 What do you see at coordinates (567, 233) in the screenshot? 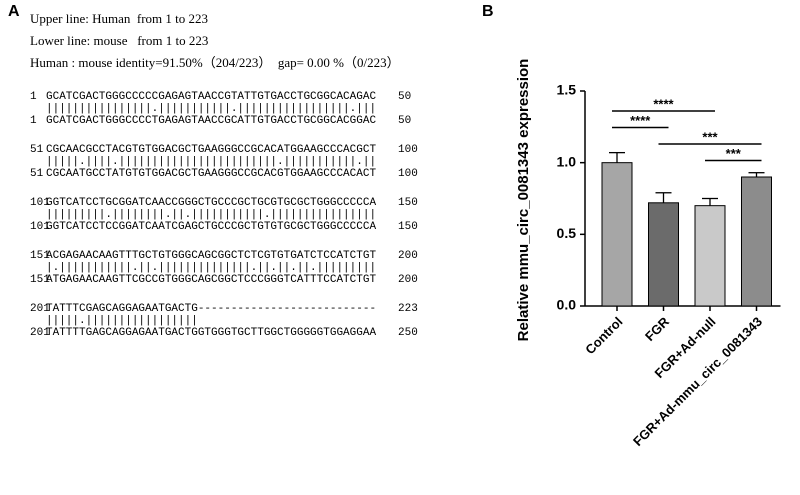
I see `y-tick-label: 0.5` at bounding box center [567, 233].